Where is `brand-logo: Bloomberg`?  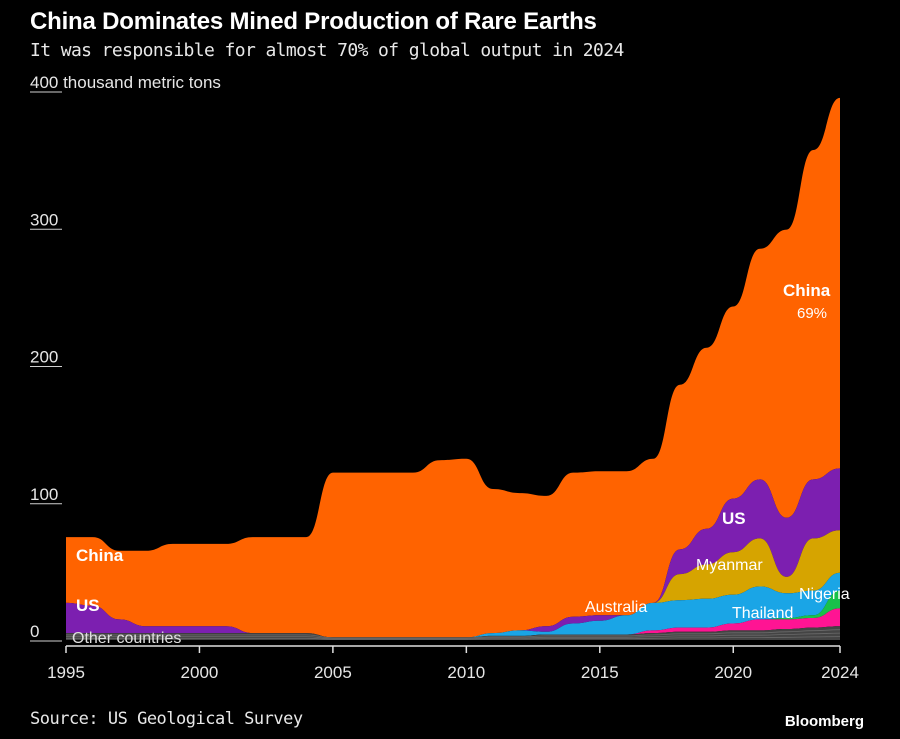
brand-logo: Bloomberg is located at coordinates (824, 721).